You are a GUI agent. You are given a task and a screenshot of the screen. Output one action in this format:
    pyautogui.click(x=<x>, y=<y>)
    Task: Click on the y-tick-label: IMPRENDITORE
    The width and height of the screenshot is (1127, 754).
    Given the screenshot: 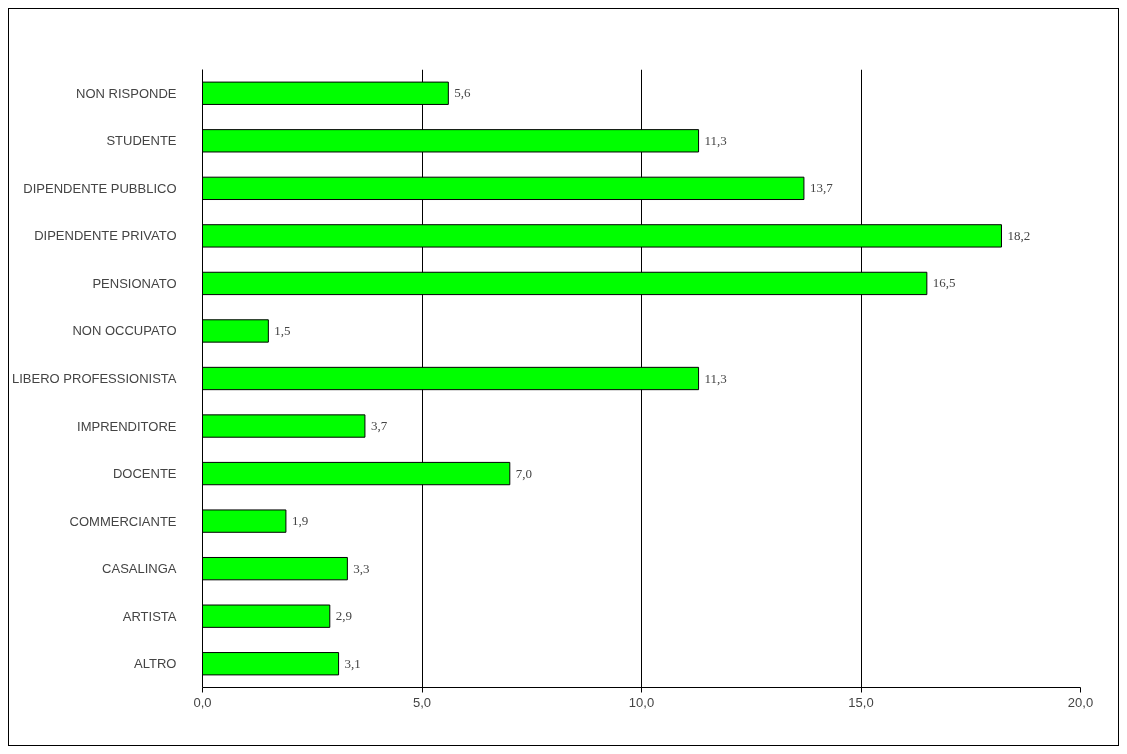 What is the action you would take?
    pyautogui.click(x=127, y=426)
    